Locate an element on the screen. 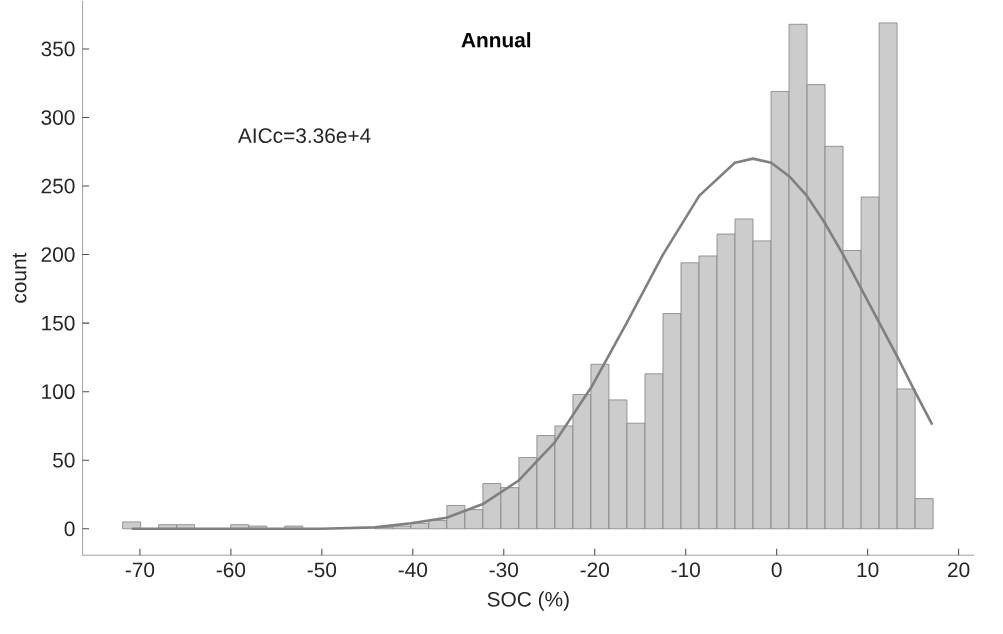 This screenshot has width=1003, height=634. y-tick-label: 250 is located at coordinates (58, 186).